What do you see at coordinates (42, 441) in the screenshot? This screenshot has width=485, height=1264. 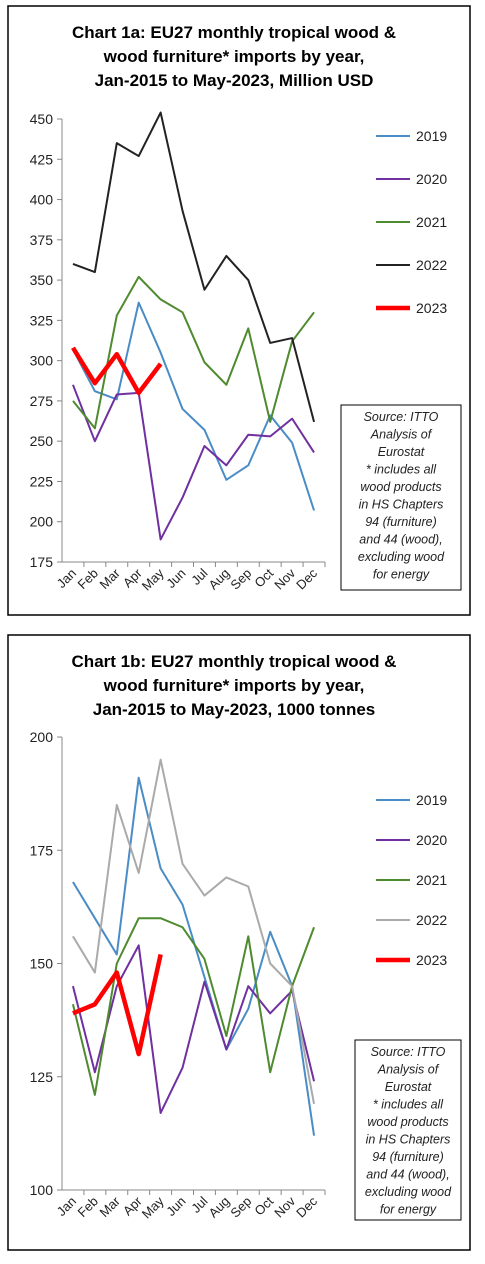 I see `y-tick-label: 250` at bounding box center [42, 441].